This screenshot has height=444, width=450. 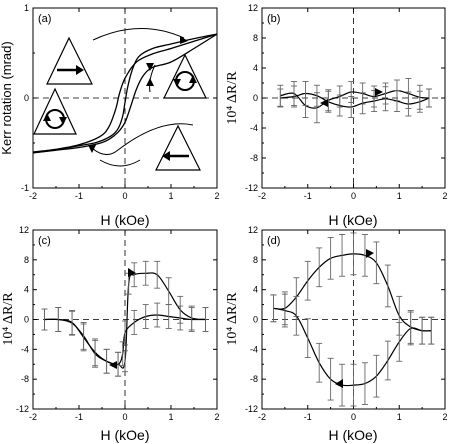 What do you see at coordinates (25, 188) in the screenshot?
I see `y-tick-label: -1` at bounding box center [25, 188].